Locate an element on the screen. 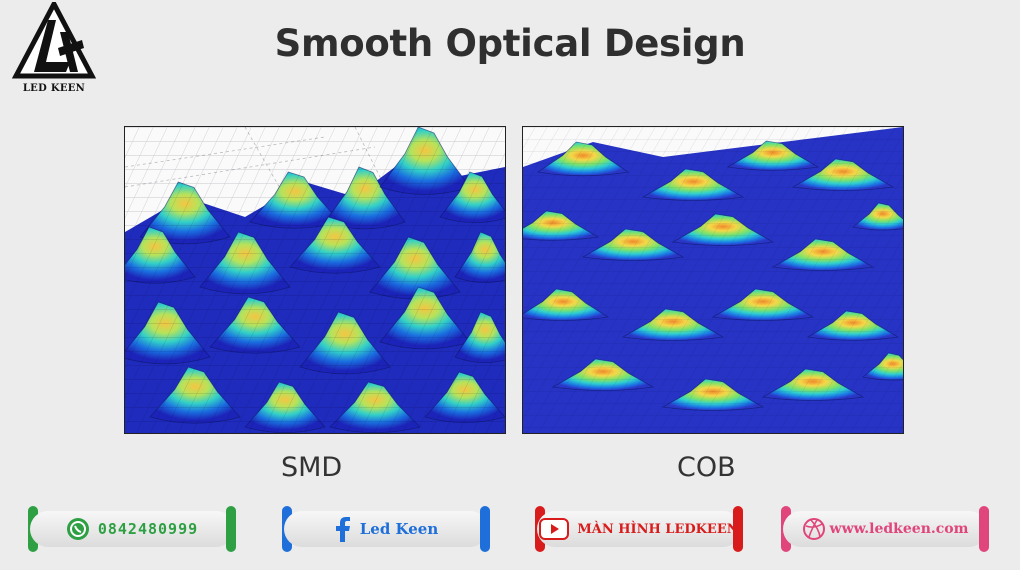  brand-logo is located at coordinates (54, 49).